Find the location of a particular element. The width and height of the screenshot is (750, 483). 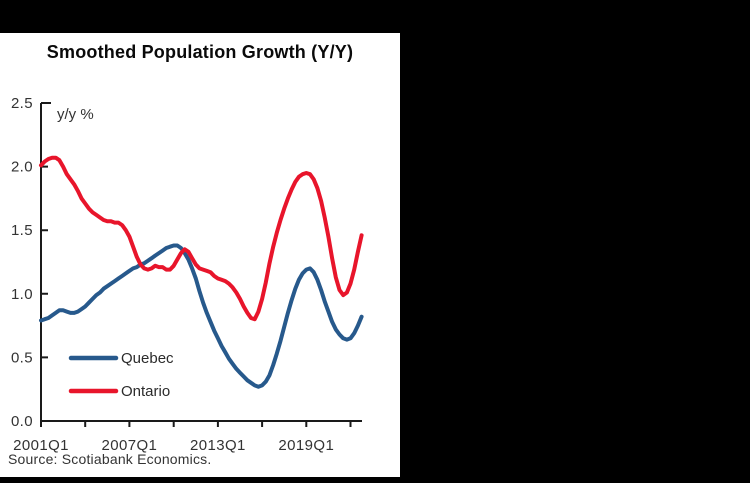

y-axis-unit-label: y/y % is located at coordinates (75, 114).